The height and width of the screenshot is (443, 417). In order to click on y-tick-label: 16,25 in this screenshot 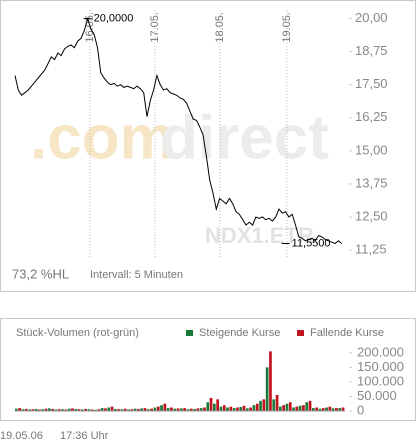, I will do `click(371, 116)`.